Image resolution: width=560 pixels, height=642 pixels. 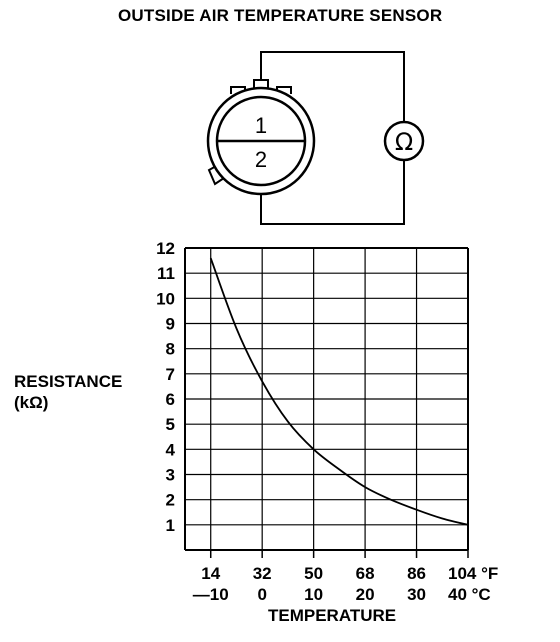 I want to click on x-tick-label-f: 104 °F, so click(x=473, y=573).